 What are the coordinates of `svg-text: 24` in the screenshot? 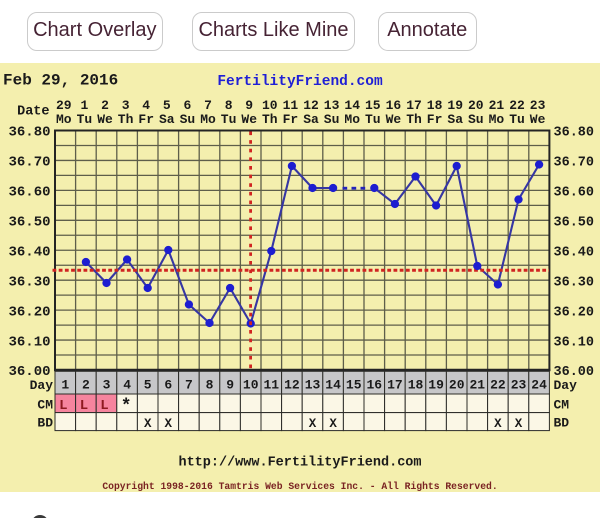 It's located at (539, 385).